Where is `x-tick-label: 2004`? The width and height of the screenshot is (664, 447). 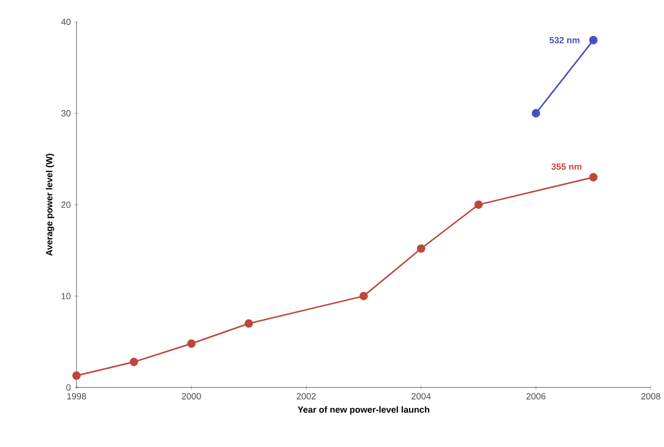
x-tick-label: 2004 is located at coordinates (421, 396).